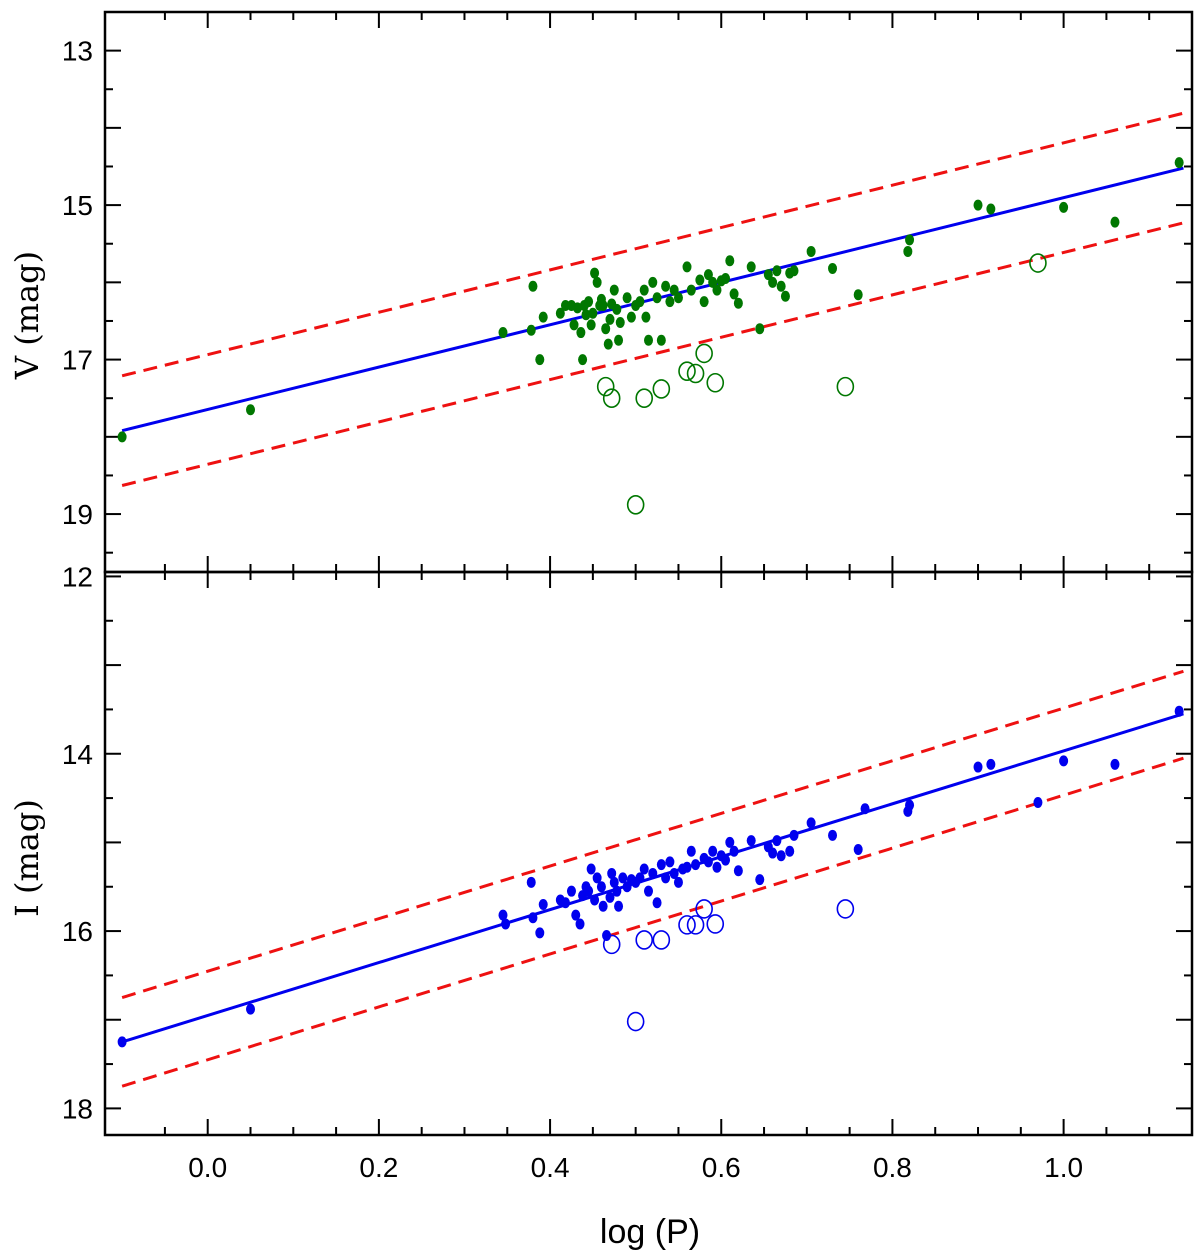  Describe the element at coordinates (77, 931) in the screenshot. I see `bottom-y-tick-label: 16` at that location.